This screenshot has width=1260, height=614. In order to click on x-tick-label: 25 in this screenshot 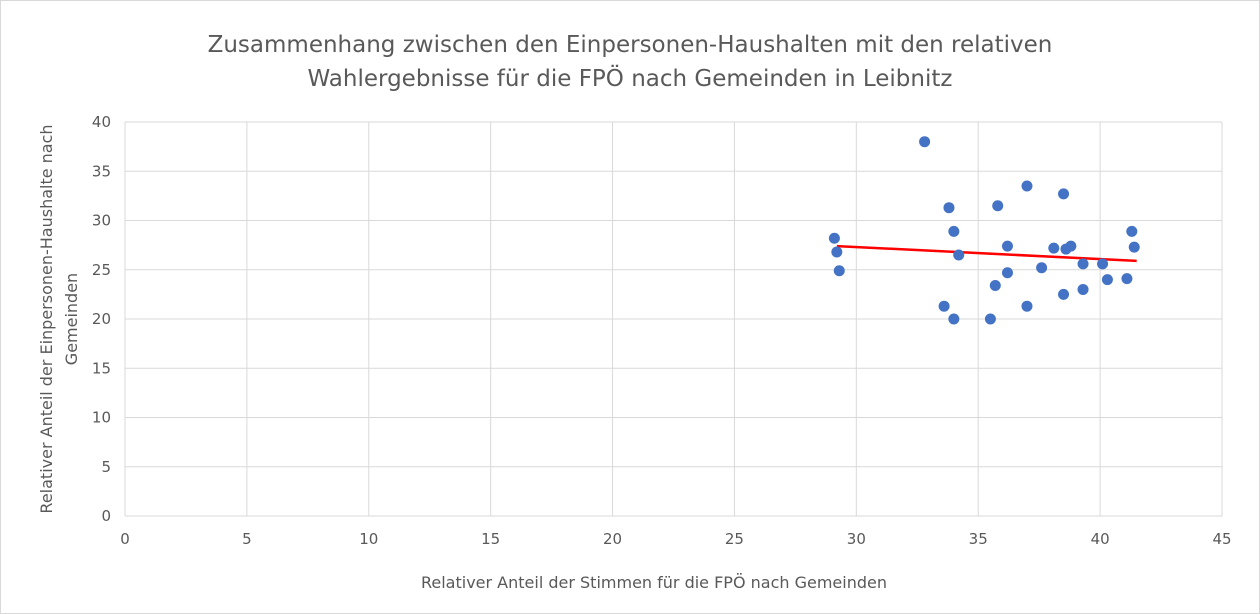, I will do `click(734, 539)`.